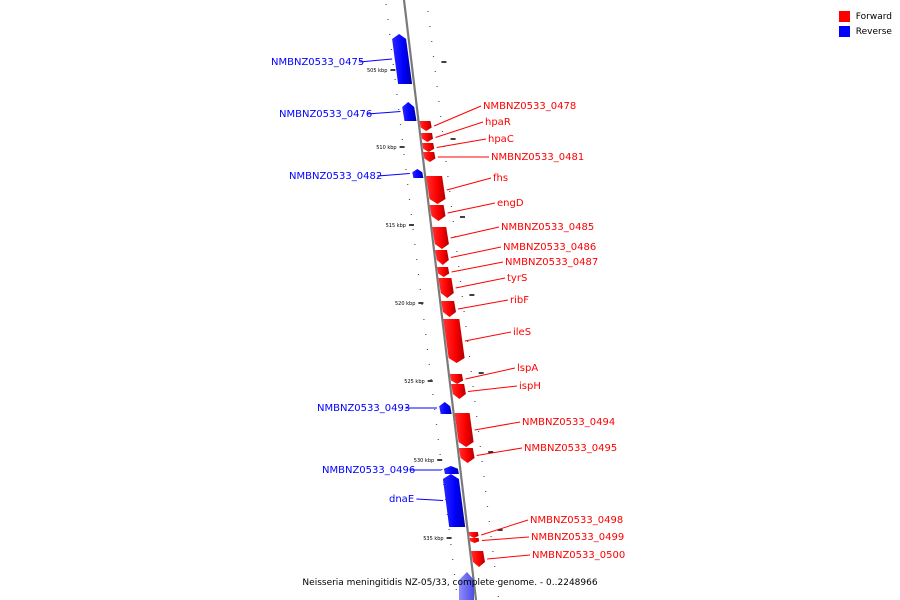 The height and width of the screenshot is (600, 900). What do you see at coordinates (317, 62) in the screenshot?
I see `gene-label: NMBNZ0533_0475` at bounding box center [317, 62].